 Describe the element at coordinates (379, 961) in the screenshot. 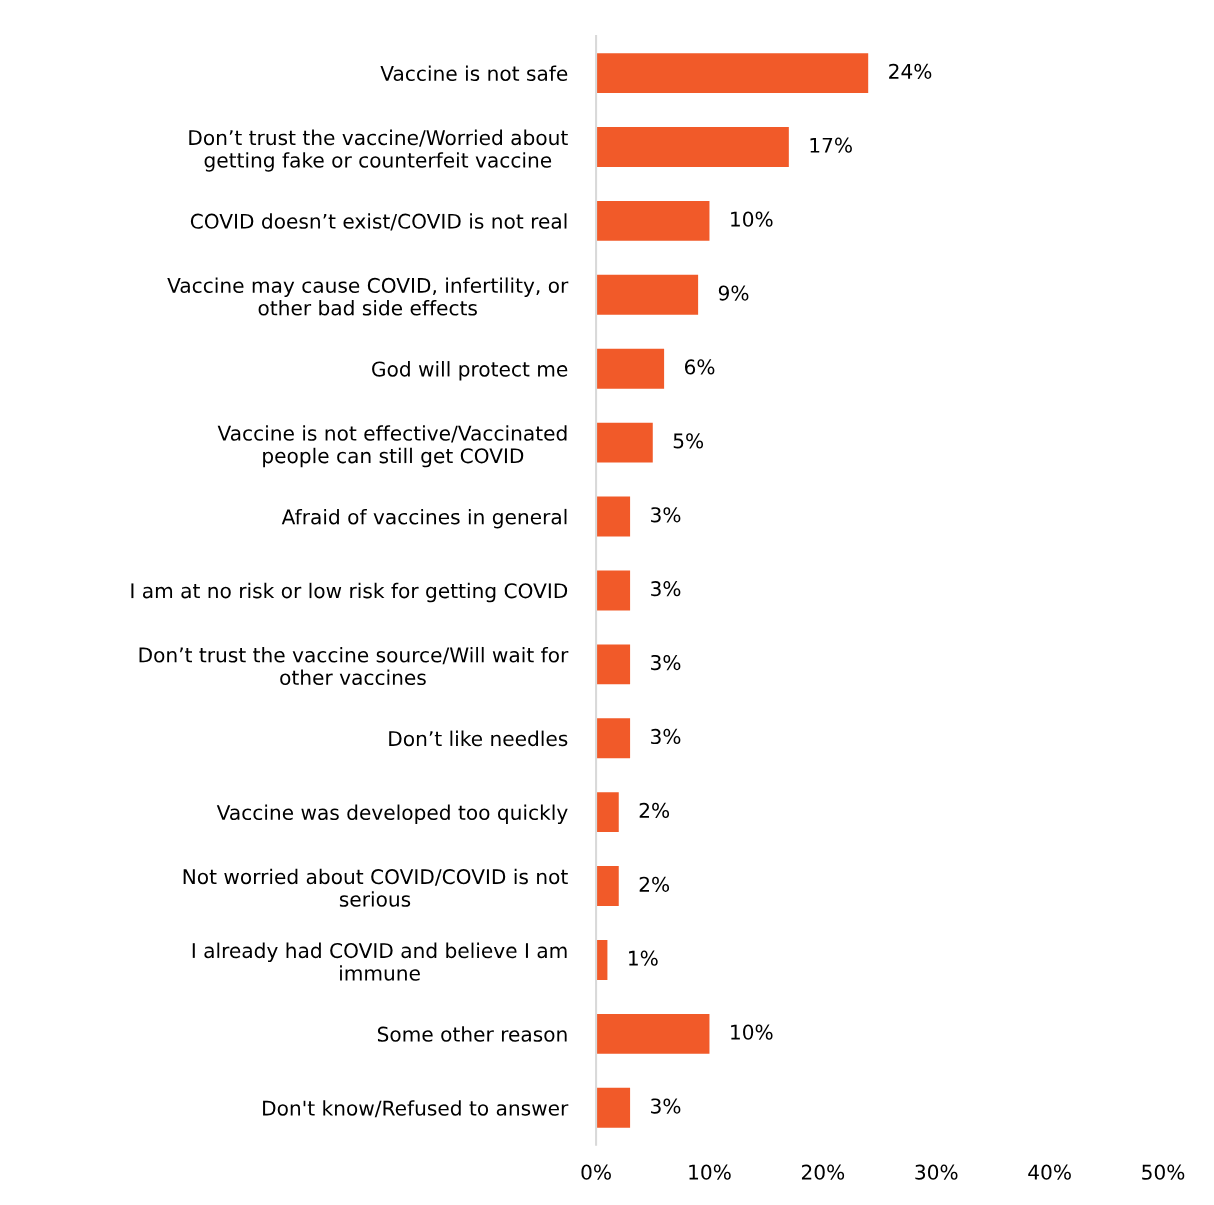

I see `y-tick-label: I already had COVID and believe I am immune` at that location.